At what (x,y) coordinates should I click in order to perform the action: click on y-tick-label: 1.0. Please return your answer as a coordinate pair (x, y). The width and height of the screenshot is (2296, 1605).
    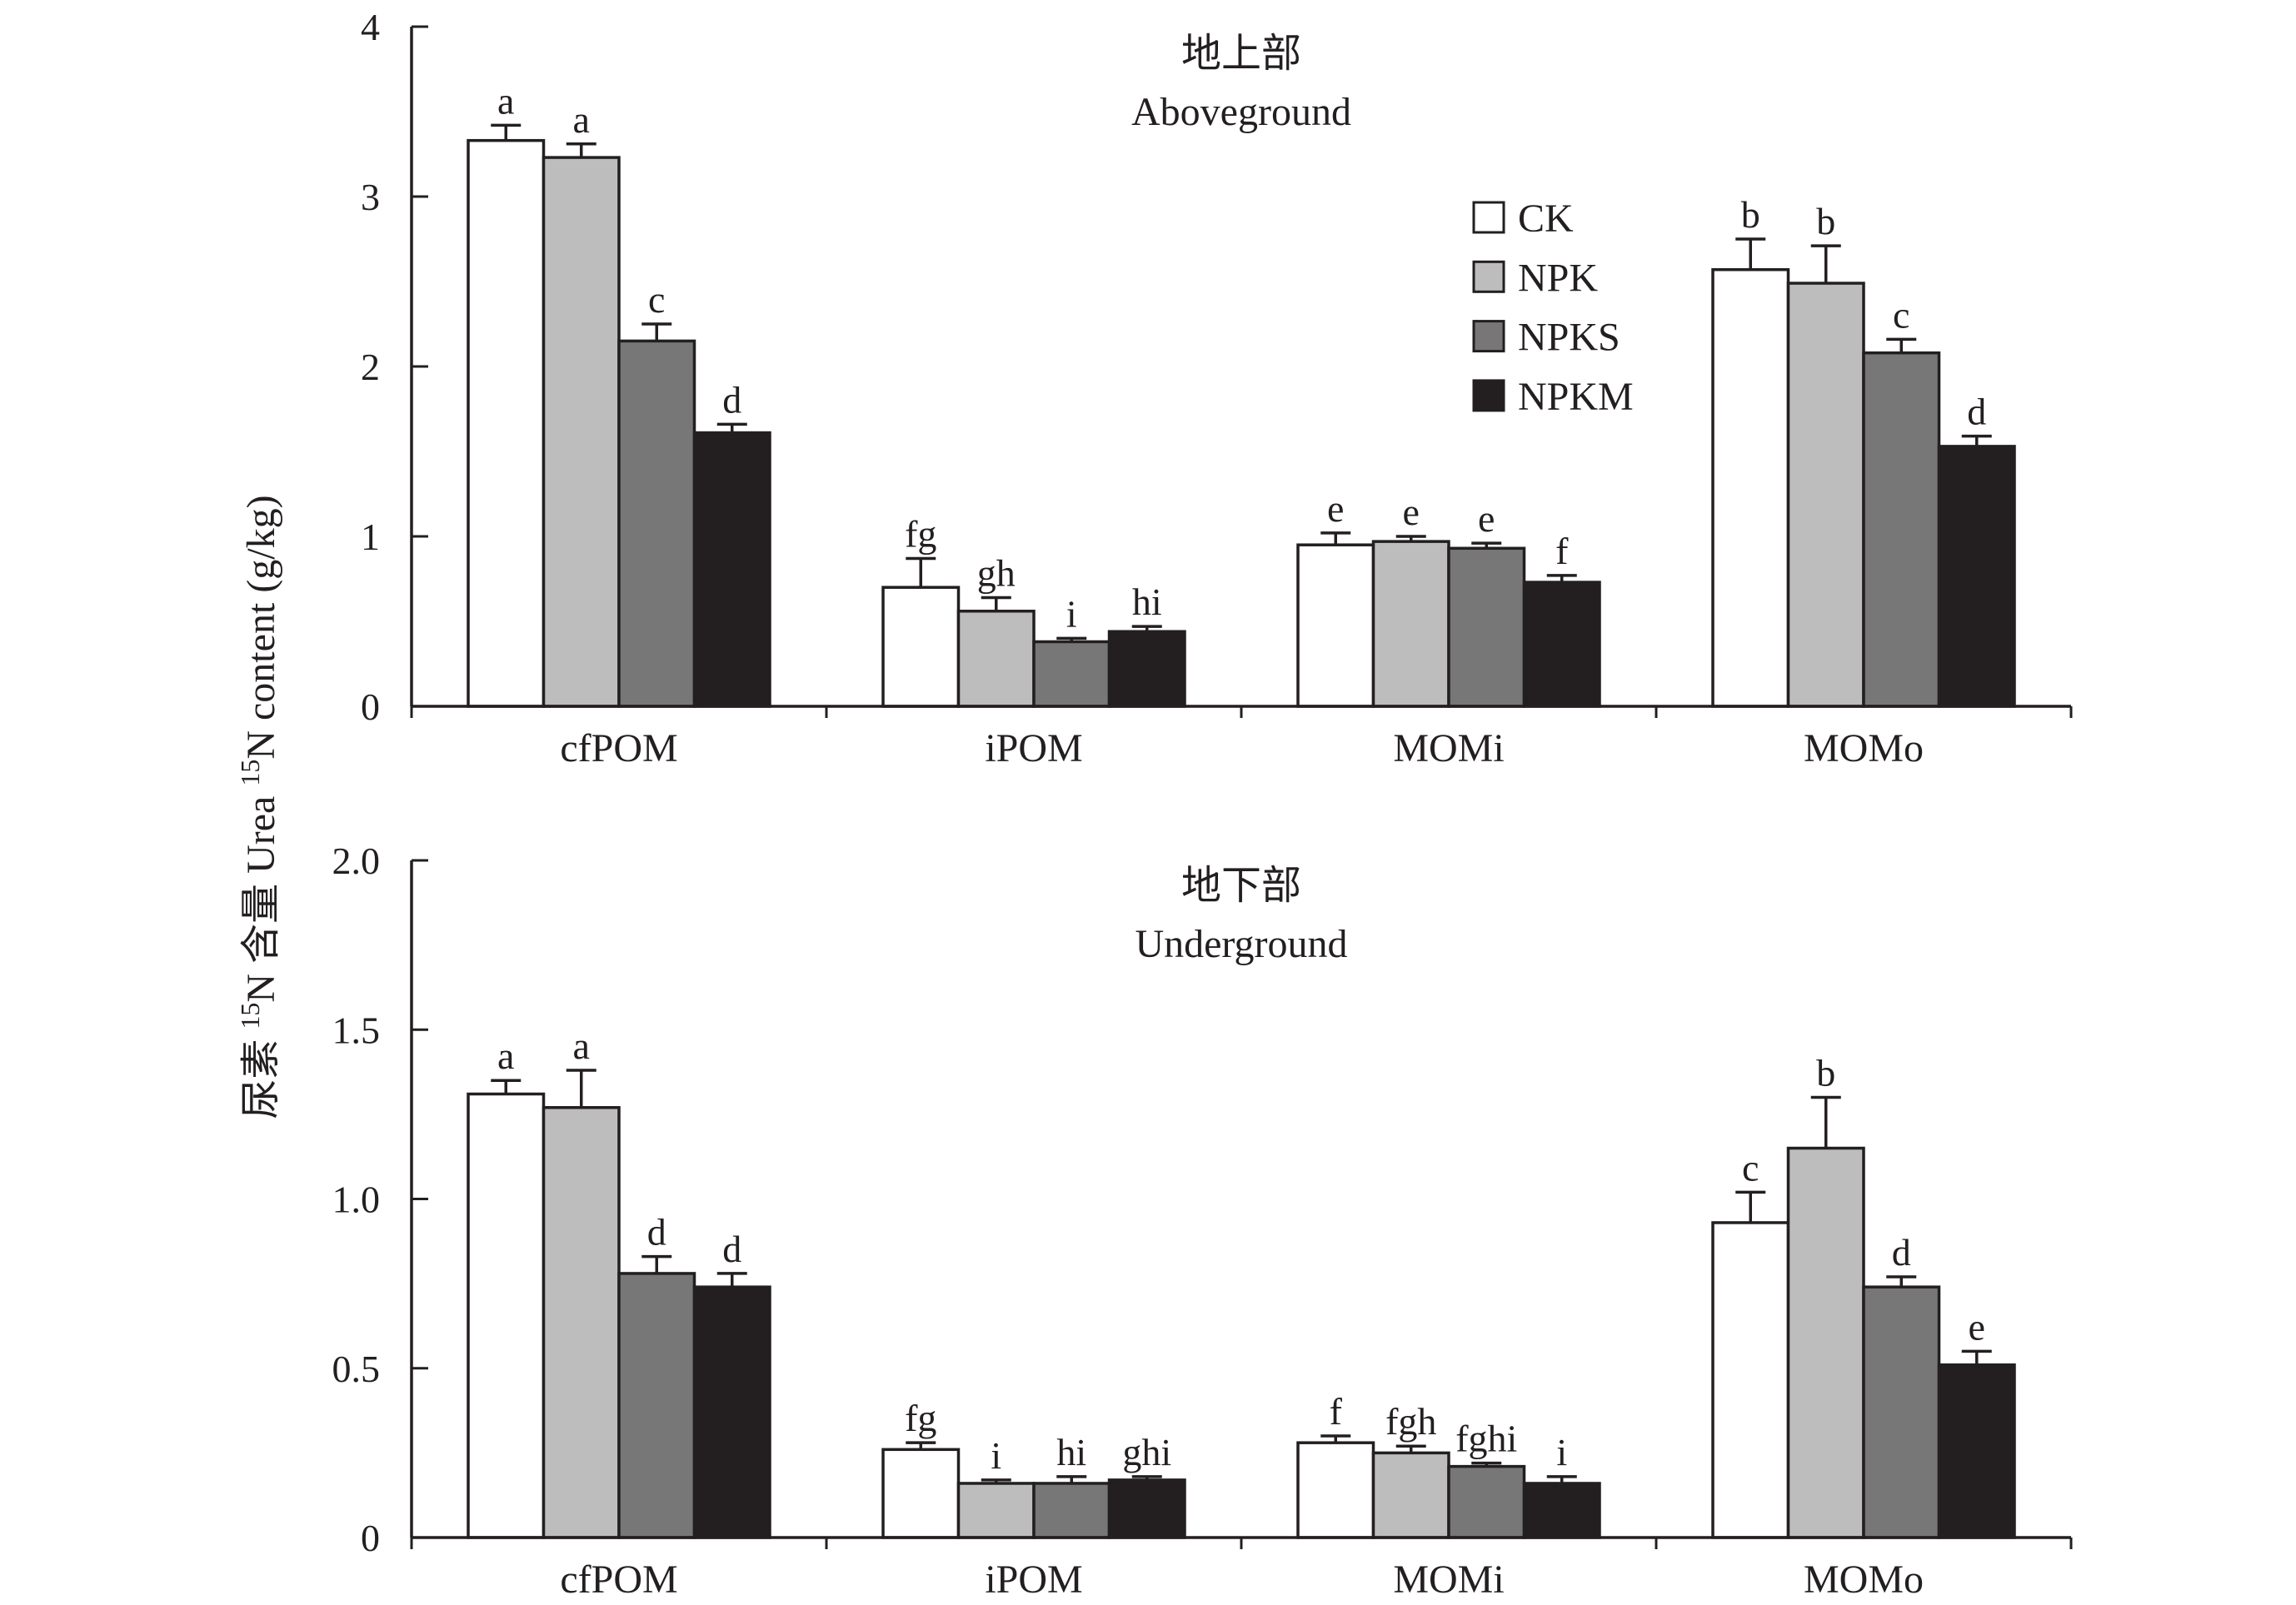
    Looking at the image, I should click on (356, 1200).